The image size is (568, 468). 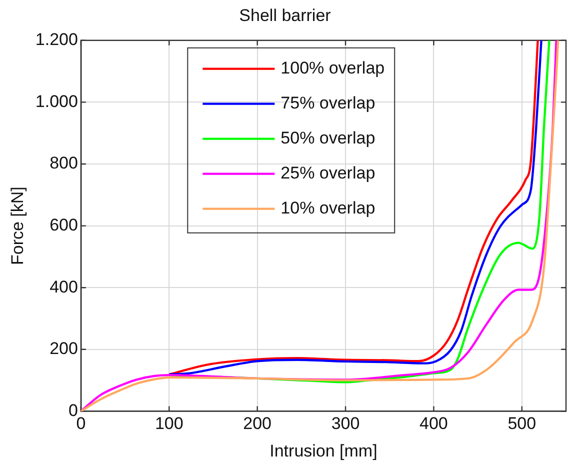 What do you see at coordinates (64, 348) in the screenshot?
I see `y-tick-label: 200` at bounding box center [64, 348].